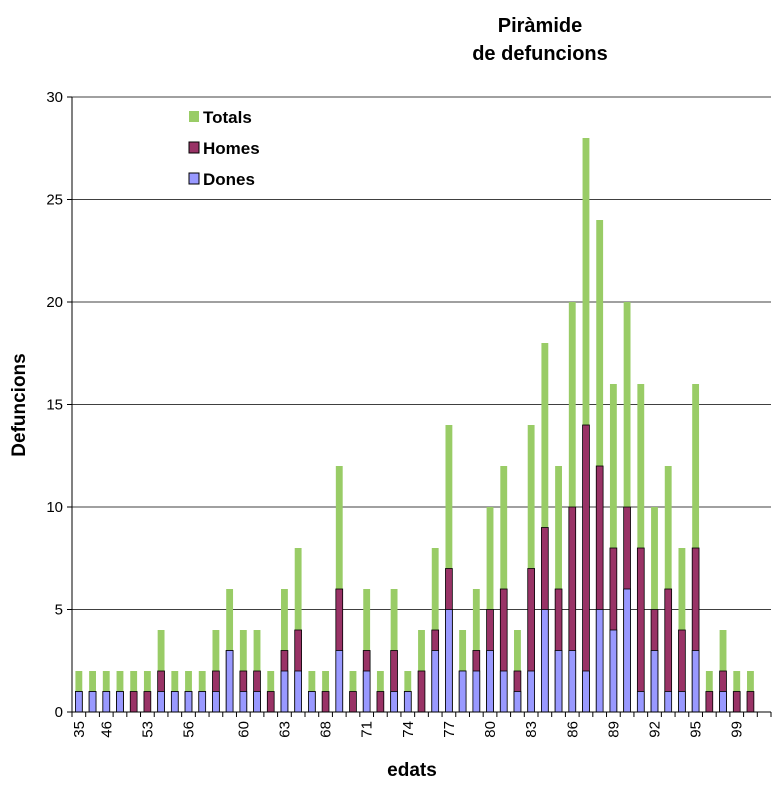 The height and width of the screenshot is (805, 773). Describe the element at coordinates (540, 54) in the screenshot. I see `chart-title-line-2: de defuncions` at that location.